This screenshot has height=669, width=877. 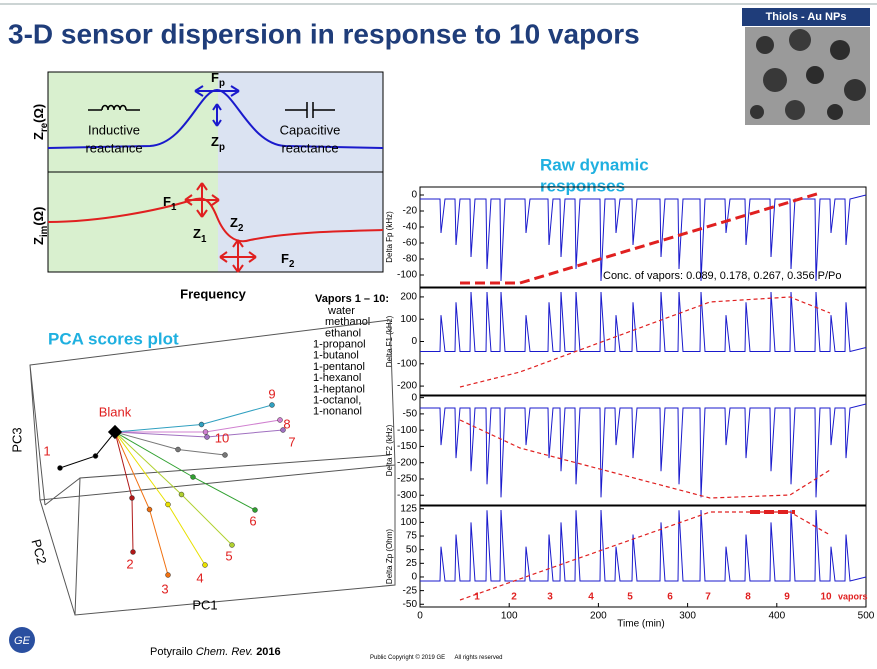 I want to click on tem-image, so click(x=807, y=76).